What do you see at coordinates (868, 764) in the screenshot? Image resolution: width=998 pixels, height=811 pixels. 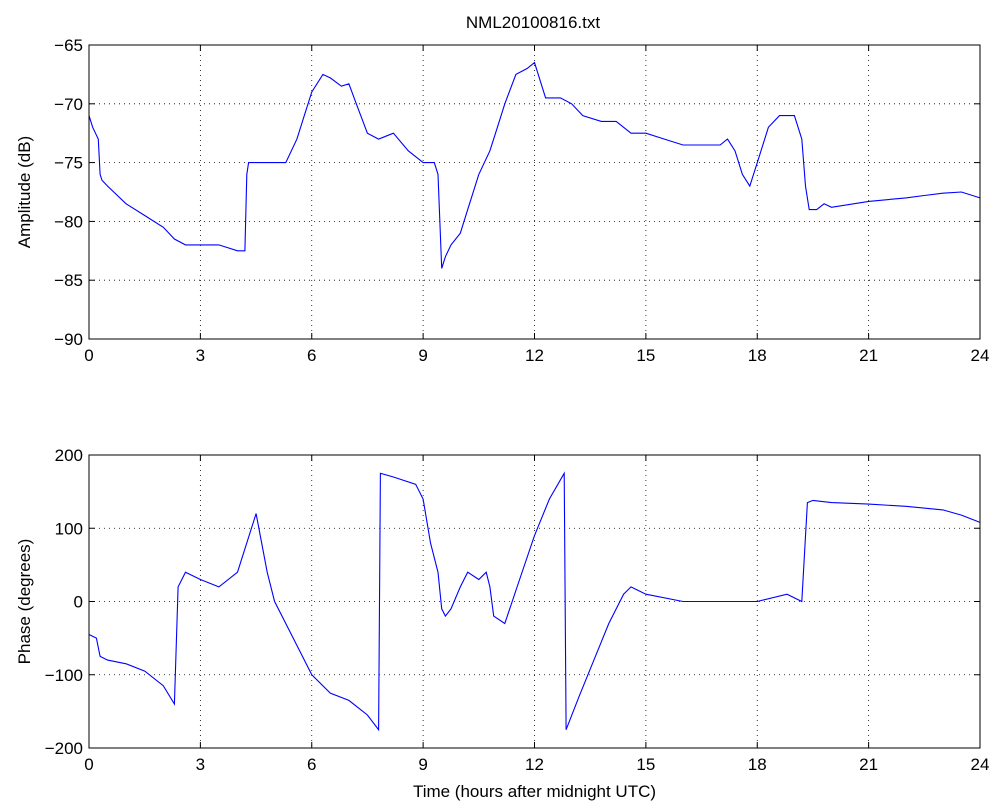 I see `phase-x-tick-label: 21` at bounding box center [868, 764].